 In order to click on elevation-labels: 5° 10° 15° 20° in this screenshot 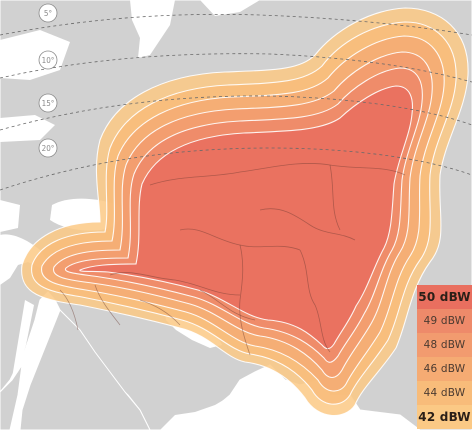, I will do `click(48, 80)`.